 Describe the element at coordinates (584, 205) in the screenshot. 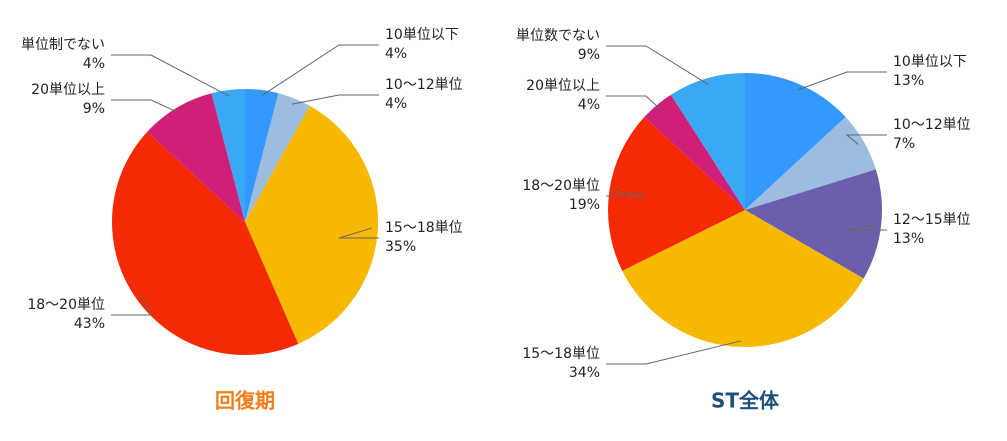

I see `slice-value-label: 19%` at that location.